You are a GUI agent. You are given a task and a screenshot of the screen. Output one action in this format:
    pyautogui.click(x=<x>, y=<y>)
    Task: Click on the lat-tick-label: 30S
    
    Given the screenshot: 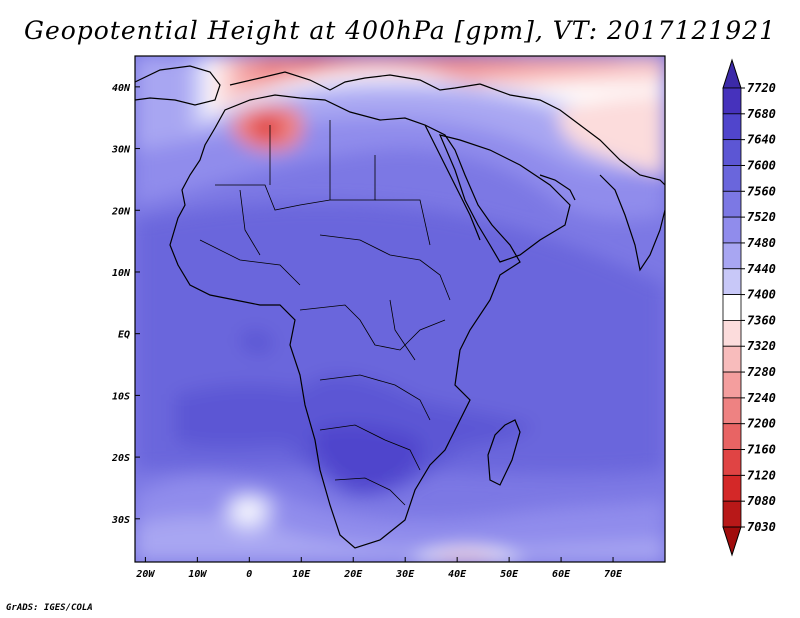 What is the action you would take?
    pyautogui.click(x=120, y=520)
    